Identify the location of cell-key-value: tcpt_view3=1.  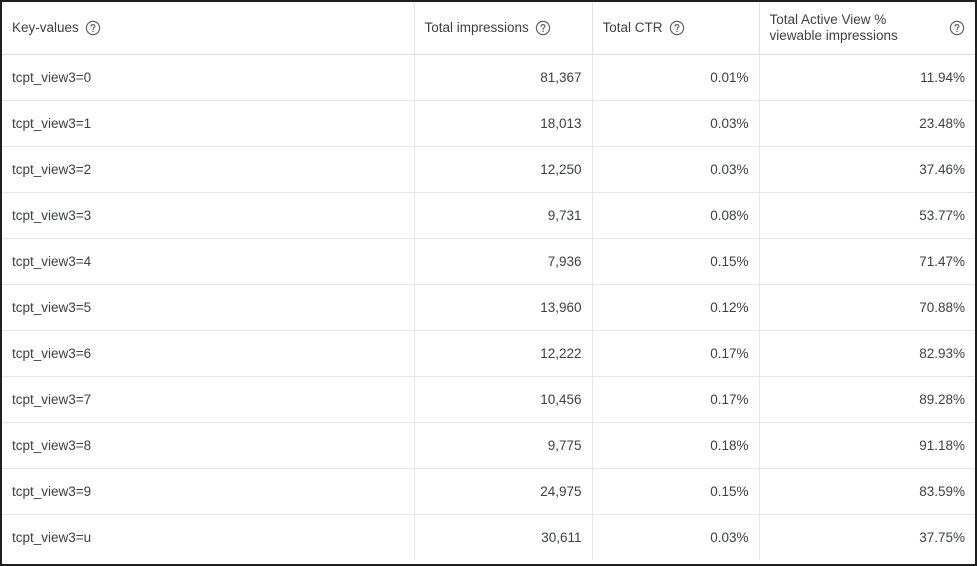
(208, 123).